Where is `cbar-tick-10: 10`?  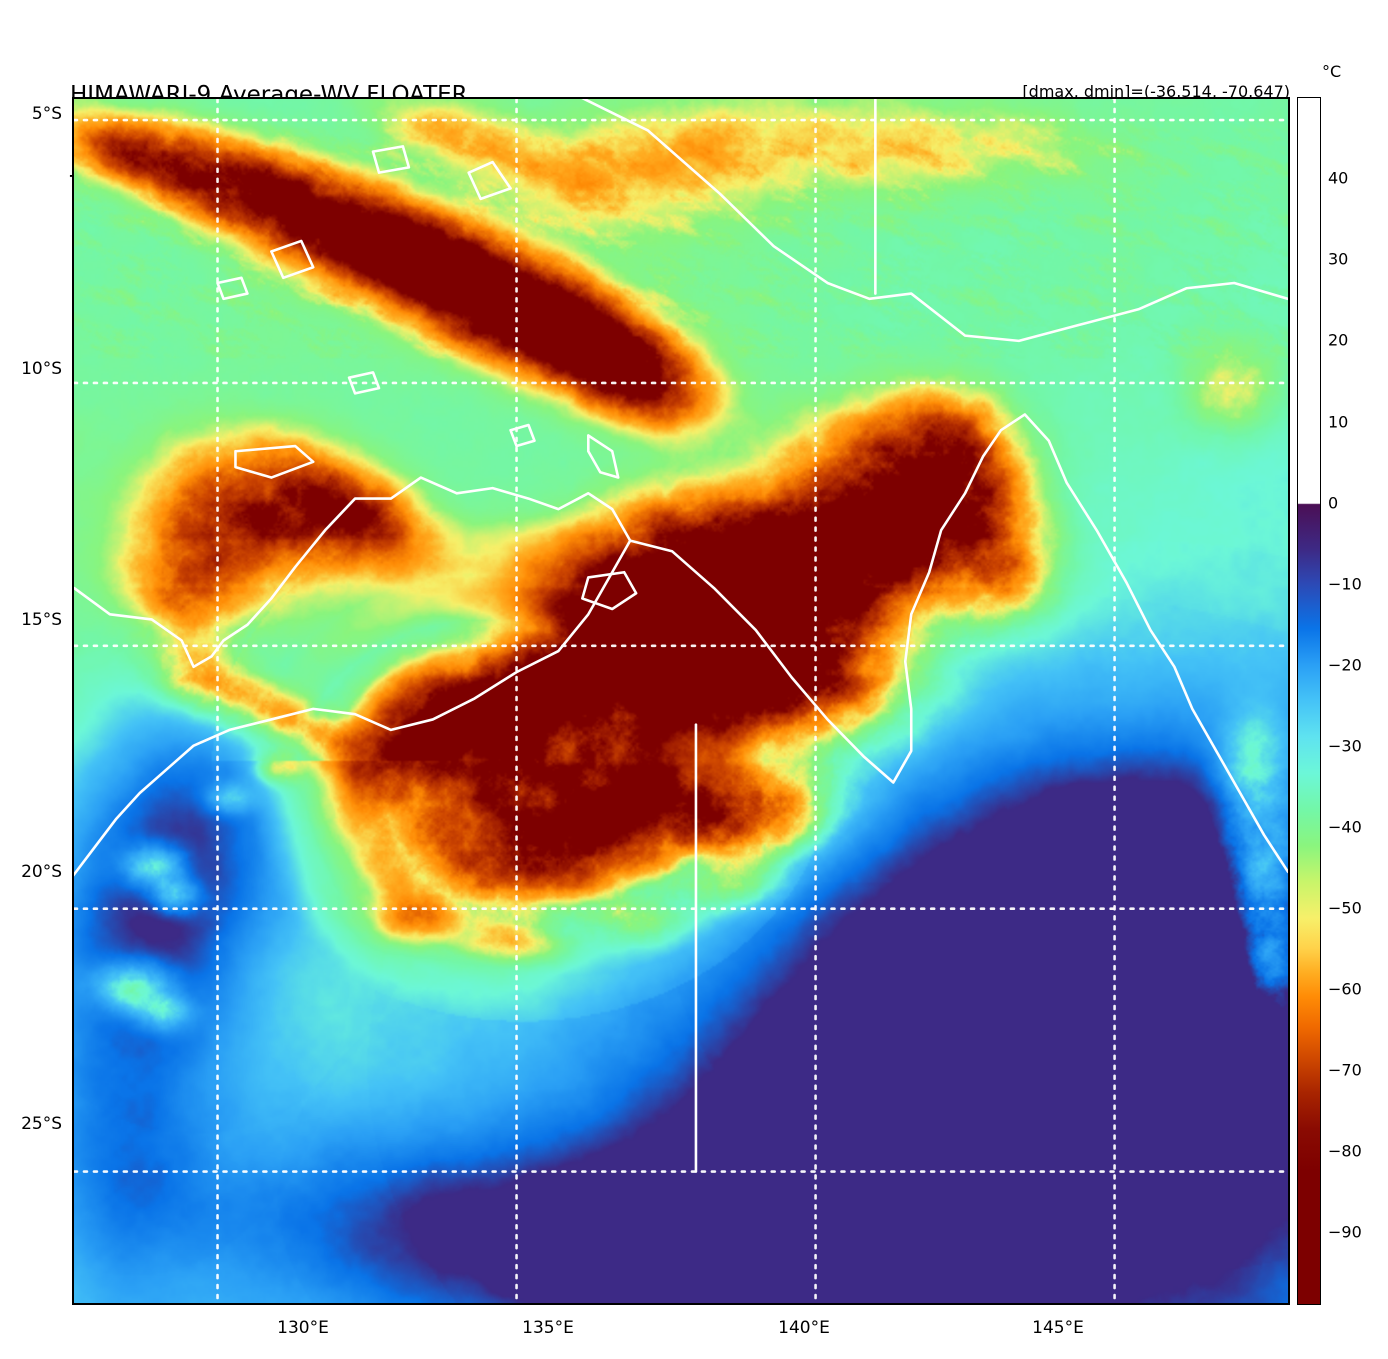 cbar-tick-10: 10 is located at coordinates (1338, 422).